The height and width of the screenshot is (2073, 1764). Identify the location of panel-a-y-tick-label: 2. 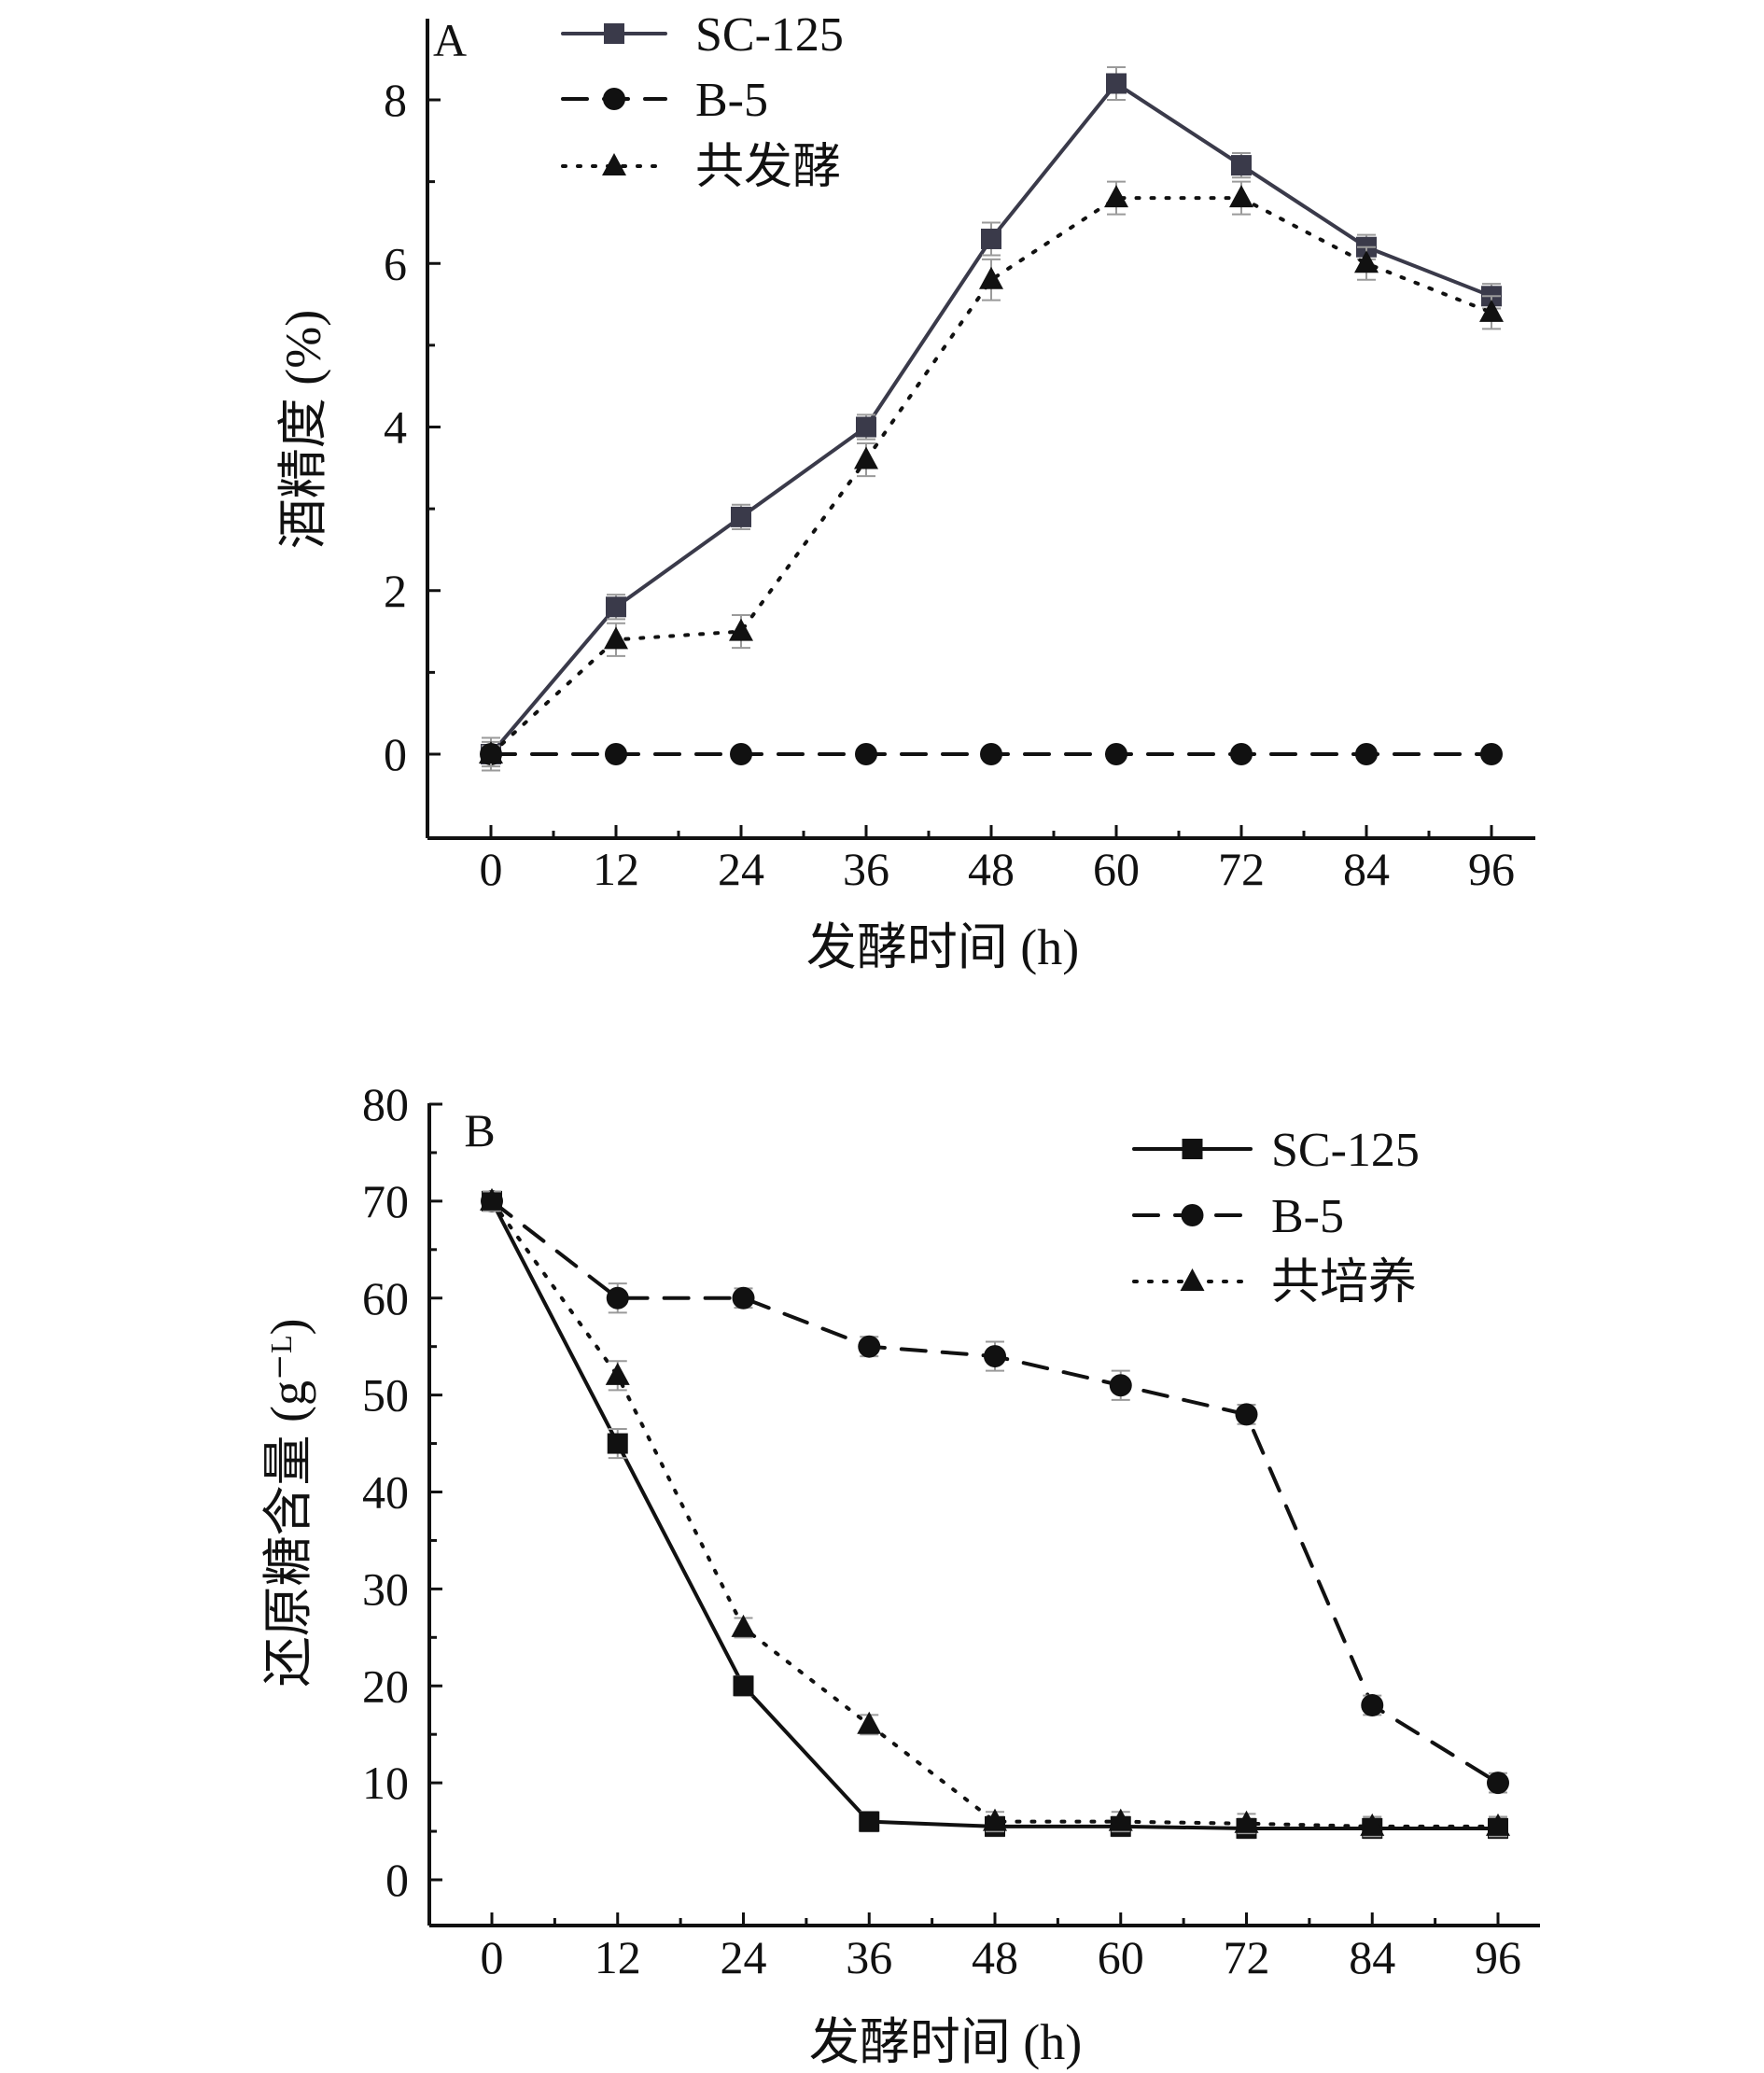
(395, 591).